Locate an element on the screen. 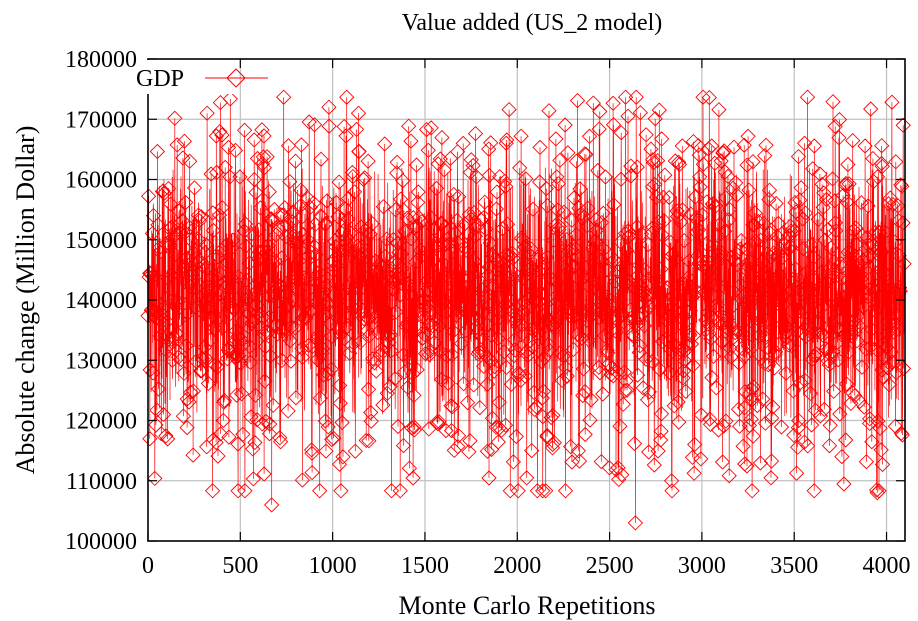 The height and width of the screenshot is (621, 918). y-tick-label: 120000 is located at coordinates (101, 422).